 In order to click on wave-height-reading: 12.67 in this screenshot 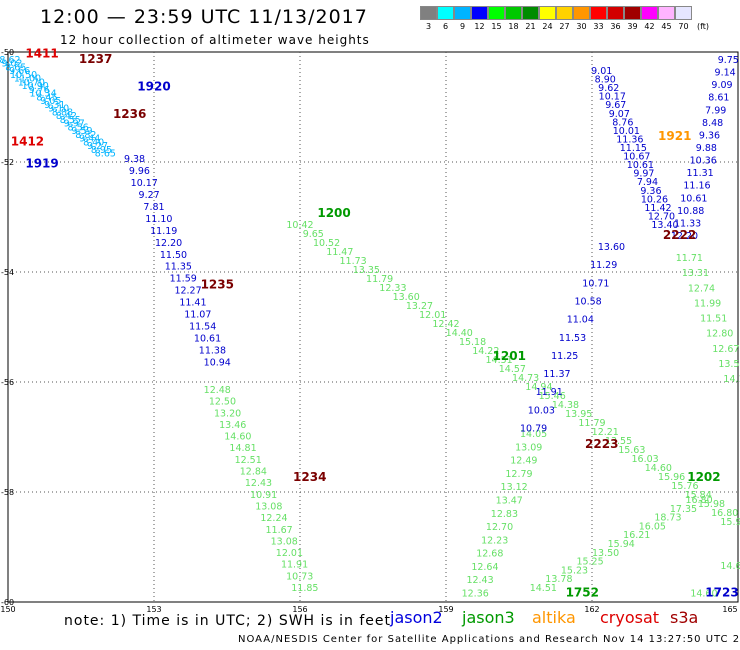, I will do `click(725, 349)`.